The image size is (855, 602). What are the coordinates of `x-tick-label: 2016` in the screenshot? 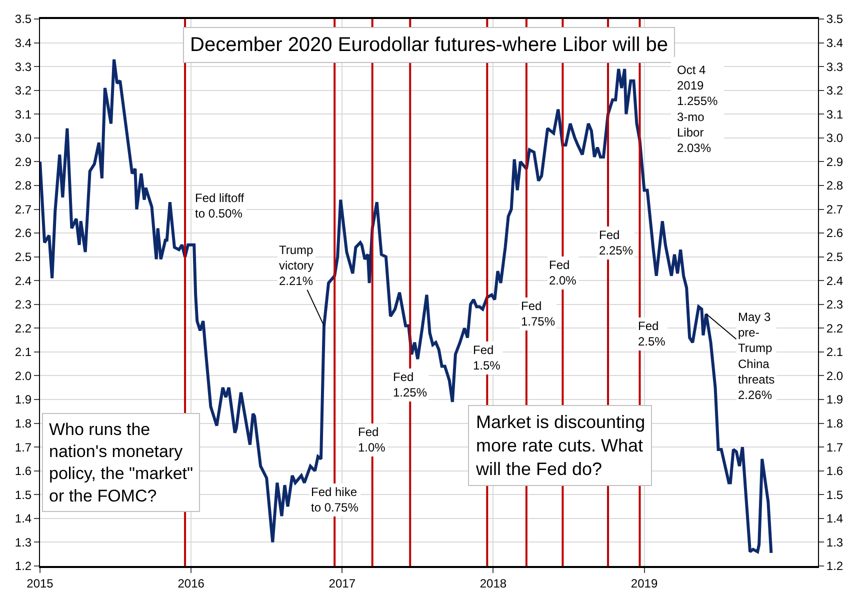 It's located at (191, 583).